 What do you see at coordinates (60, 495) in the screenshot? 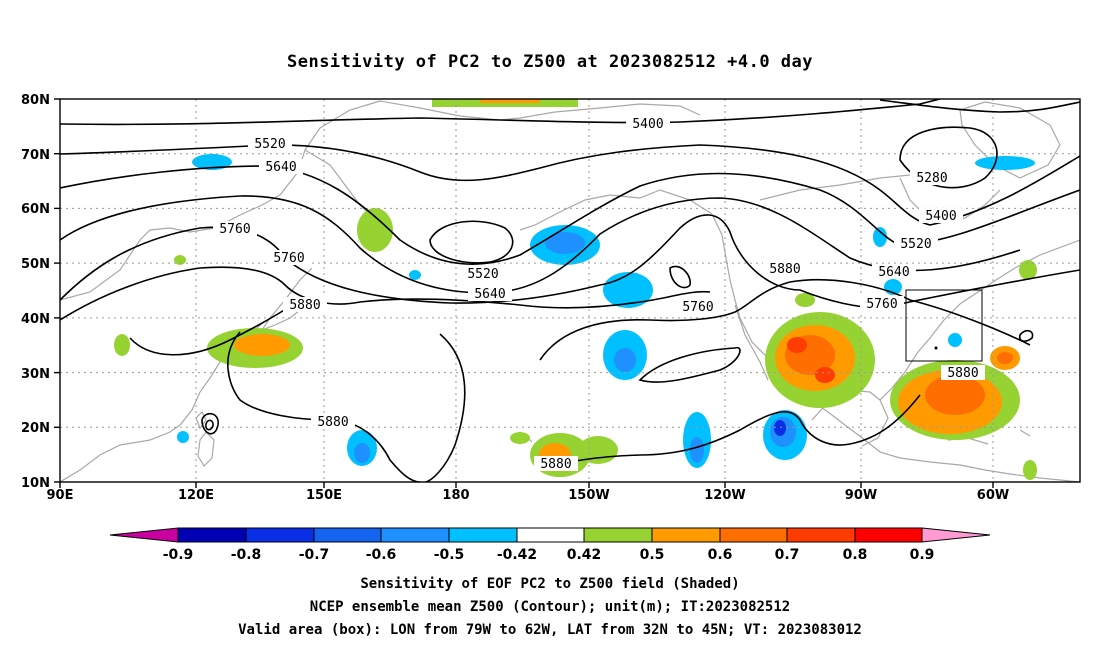
I see `lon-label: 90E` at bounding box center [60, 495].